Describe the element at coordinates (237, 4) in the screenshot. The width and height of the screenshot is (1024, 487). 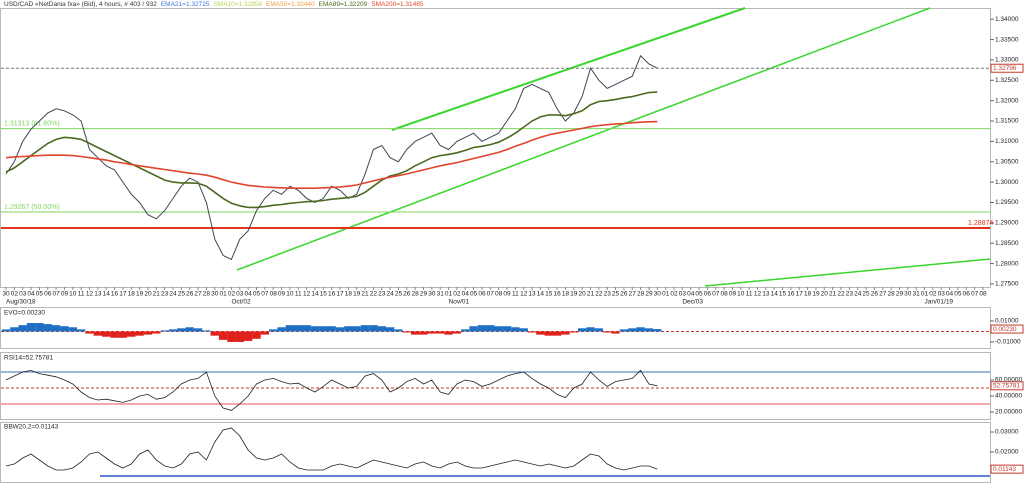
I see `legend-entry: SMA10=1.32858` at that location.